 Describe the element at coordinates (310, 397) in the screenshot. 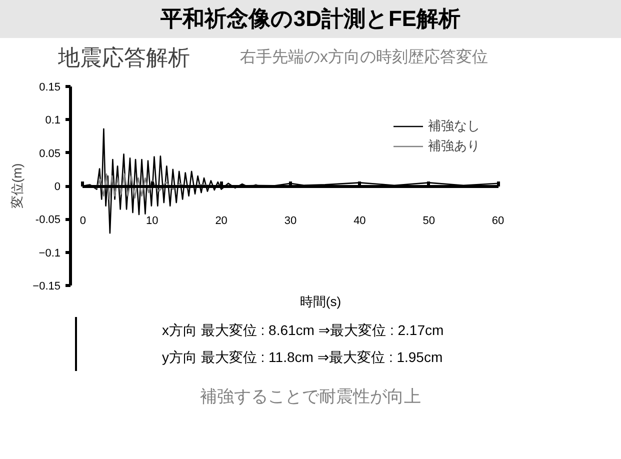

I see `text: 補強することで耐震性が向上` at that location.